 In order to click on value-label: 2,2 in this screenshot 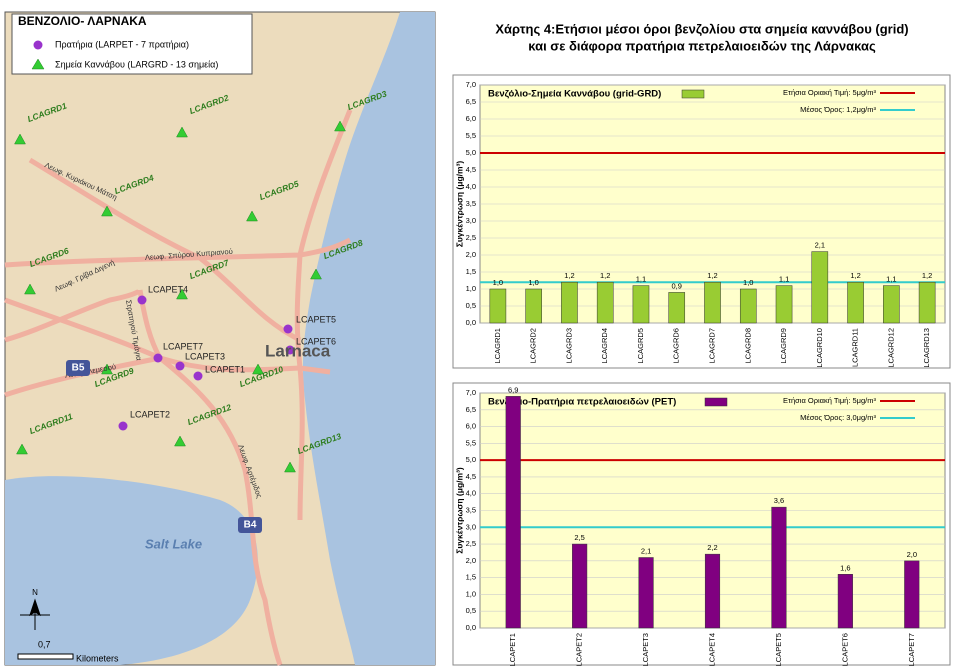, I will do `click(712, 547)`.